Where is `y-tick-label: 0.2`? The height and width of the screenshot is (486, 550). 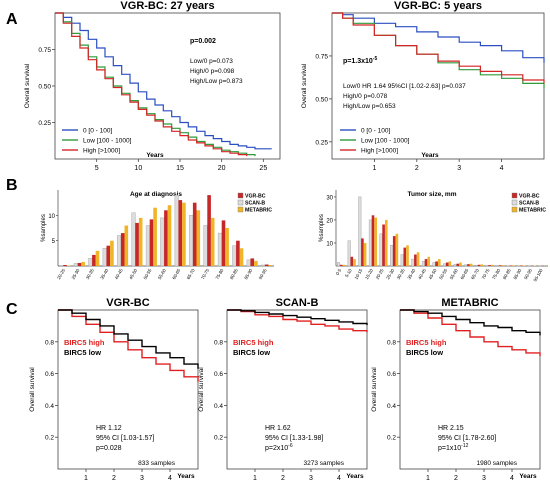
y-tick-label: 0.2 is located at coordinates (391, 438).